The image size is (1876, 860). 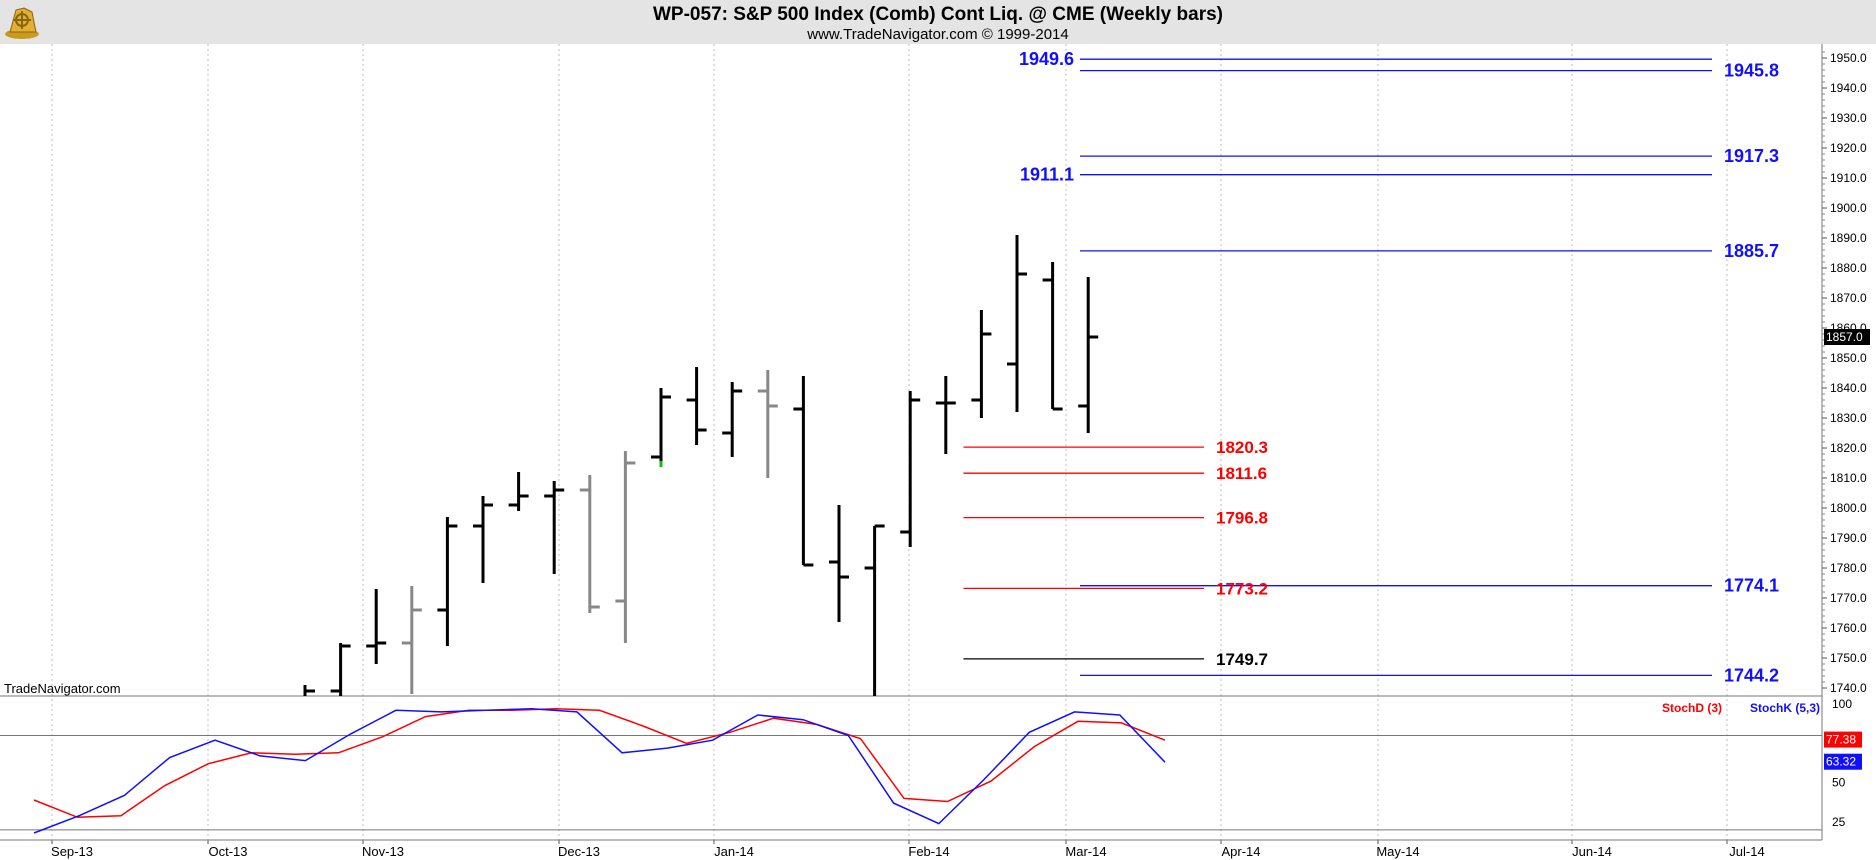 What do you see at coordinates (1848, 238) in the screenshot?
I see `y-tick-label: 1890.0` at bounding box center [1848, 238].